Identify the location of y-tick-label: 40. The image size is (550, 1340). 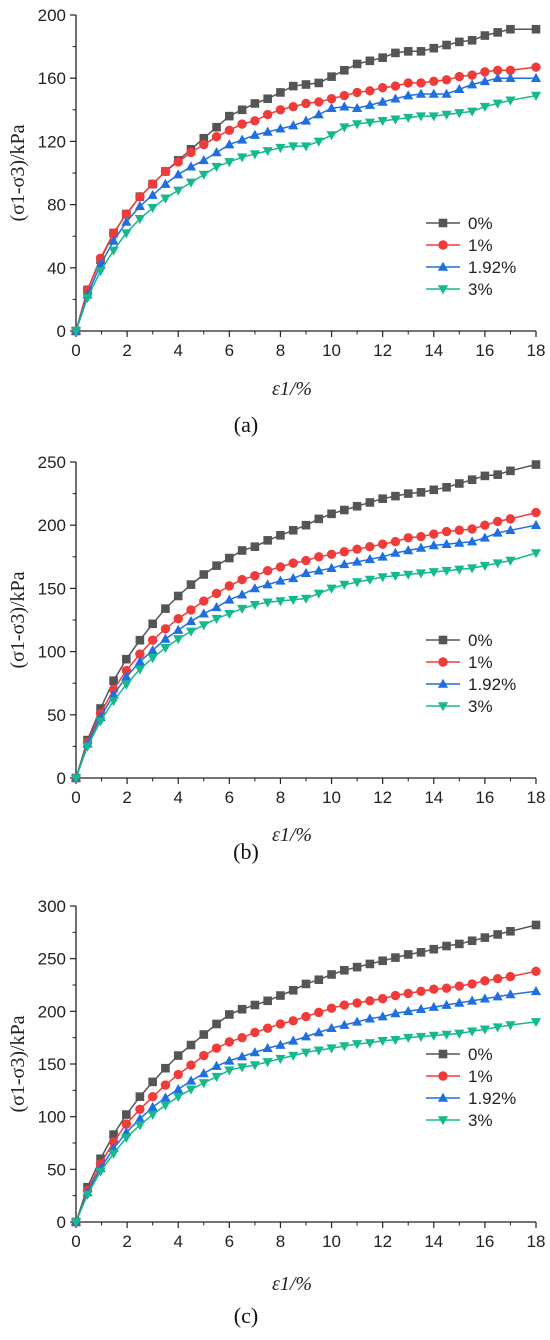
(56, 268).